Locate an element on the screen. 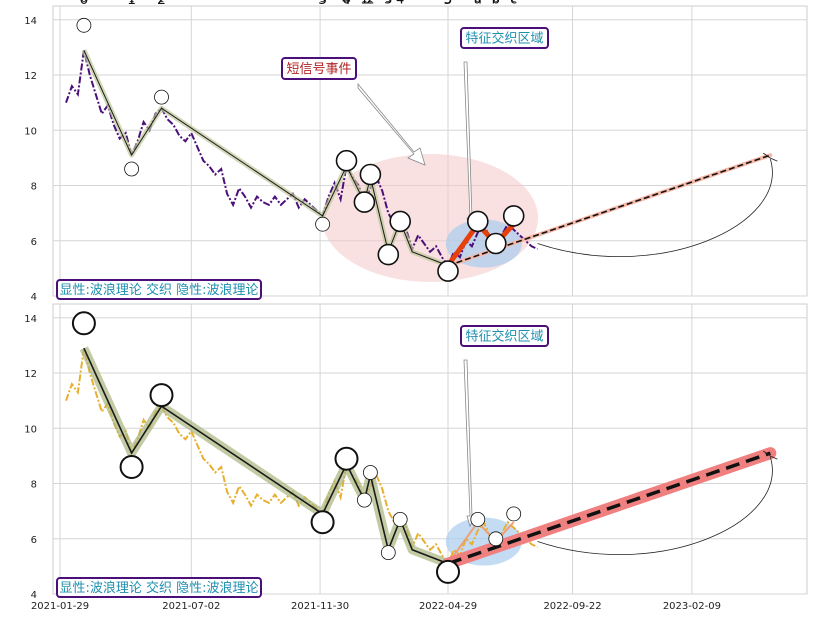 Image resolution: width=813 pixels, height=617 pixels. short-signal-event-label-box is located at coordinates (319, 68).